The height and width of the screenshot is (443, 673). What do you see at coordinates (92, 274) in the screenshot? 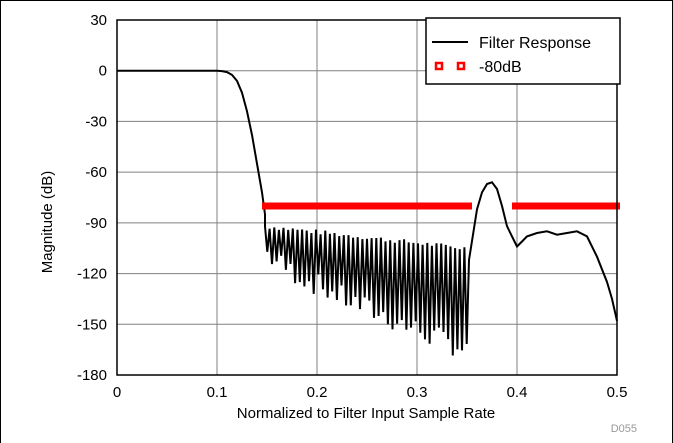
I see `y-tick-label: -120` at bounding box center [92, 274].